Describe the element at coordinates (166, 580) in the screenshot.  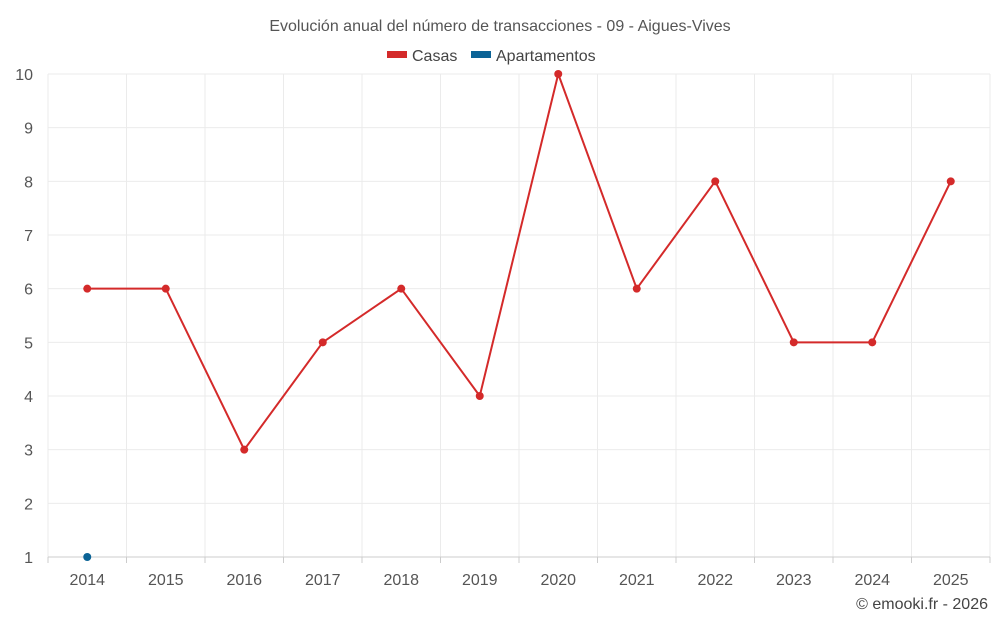
I see `x-tick-label: 2015` at that location.